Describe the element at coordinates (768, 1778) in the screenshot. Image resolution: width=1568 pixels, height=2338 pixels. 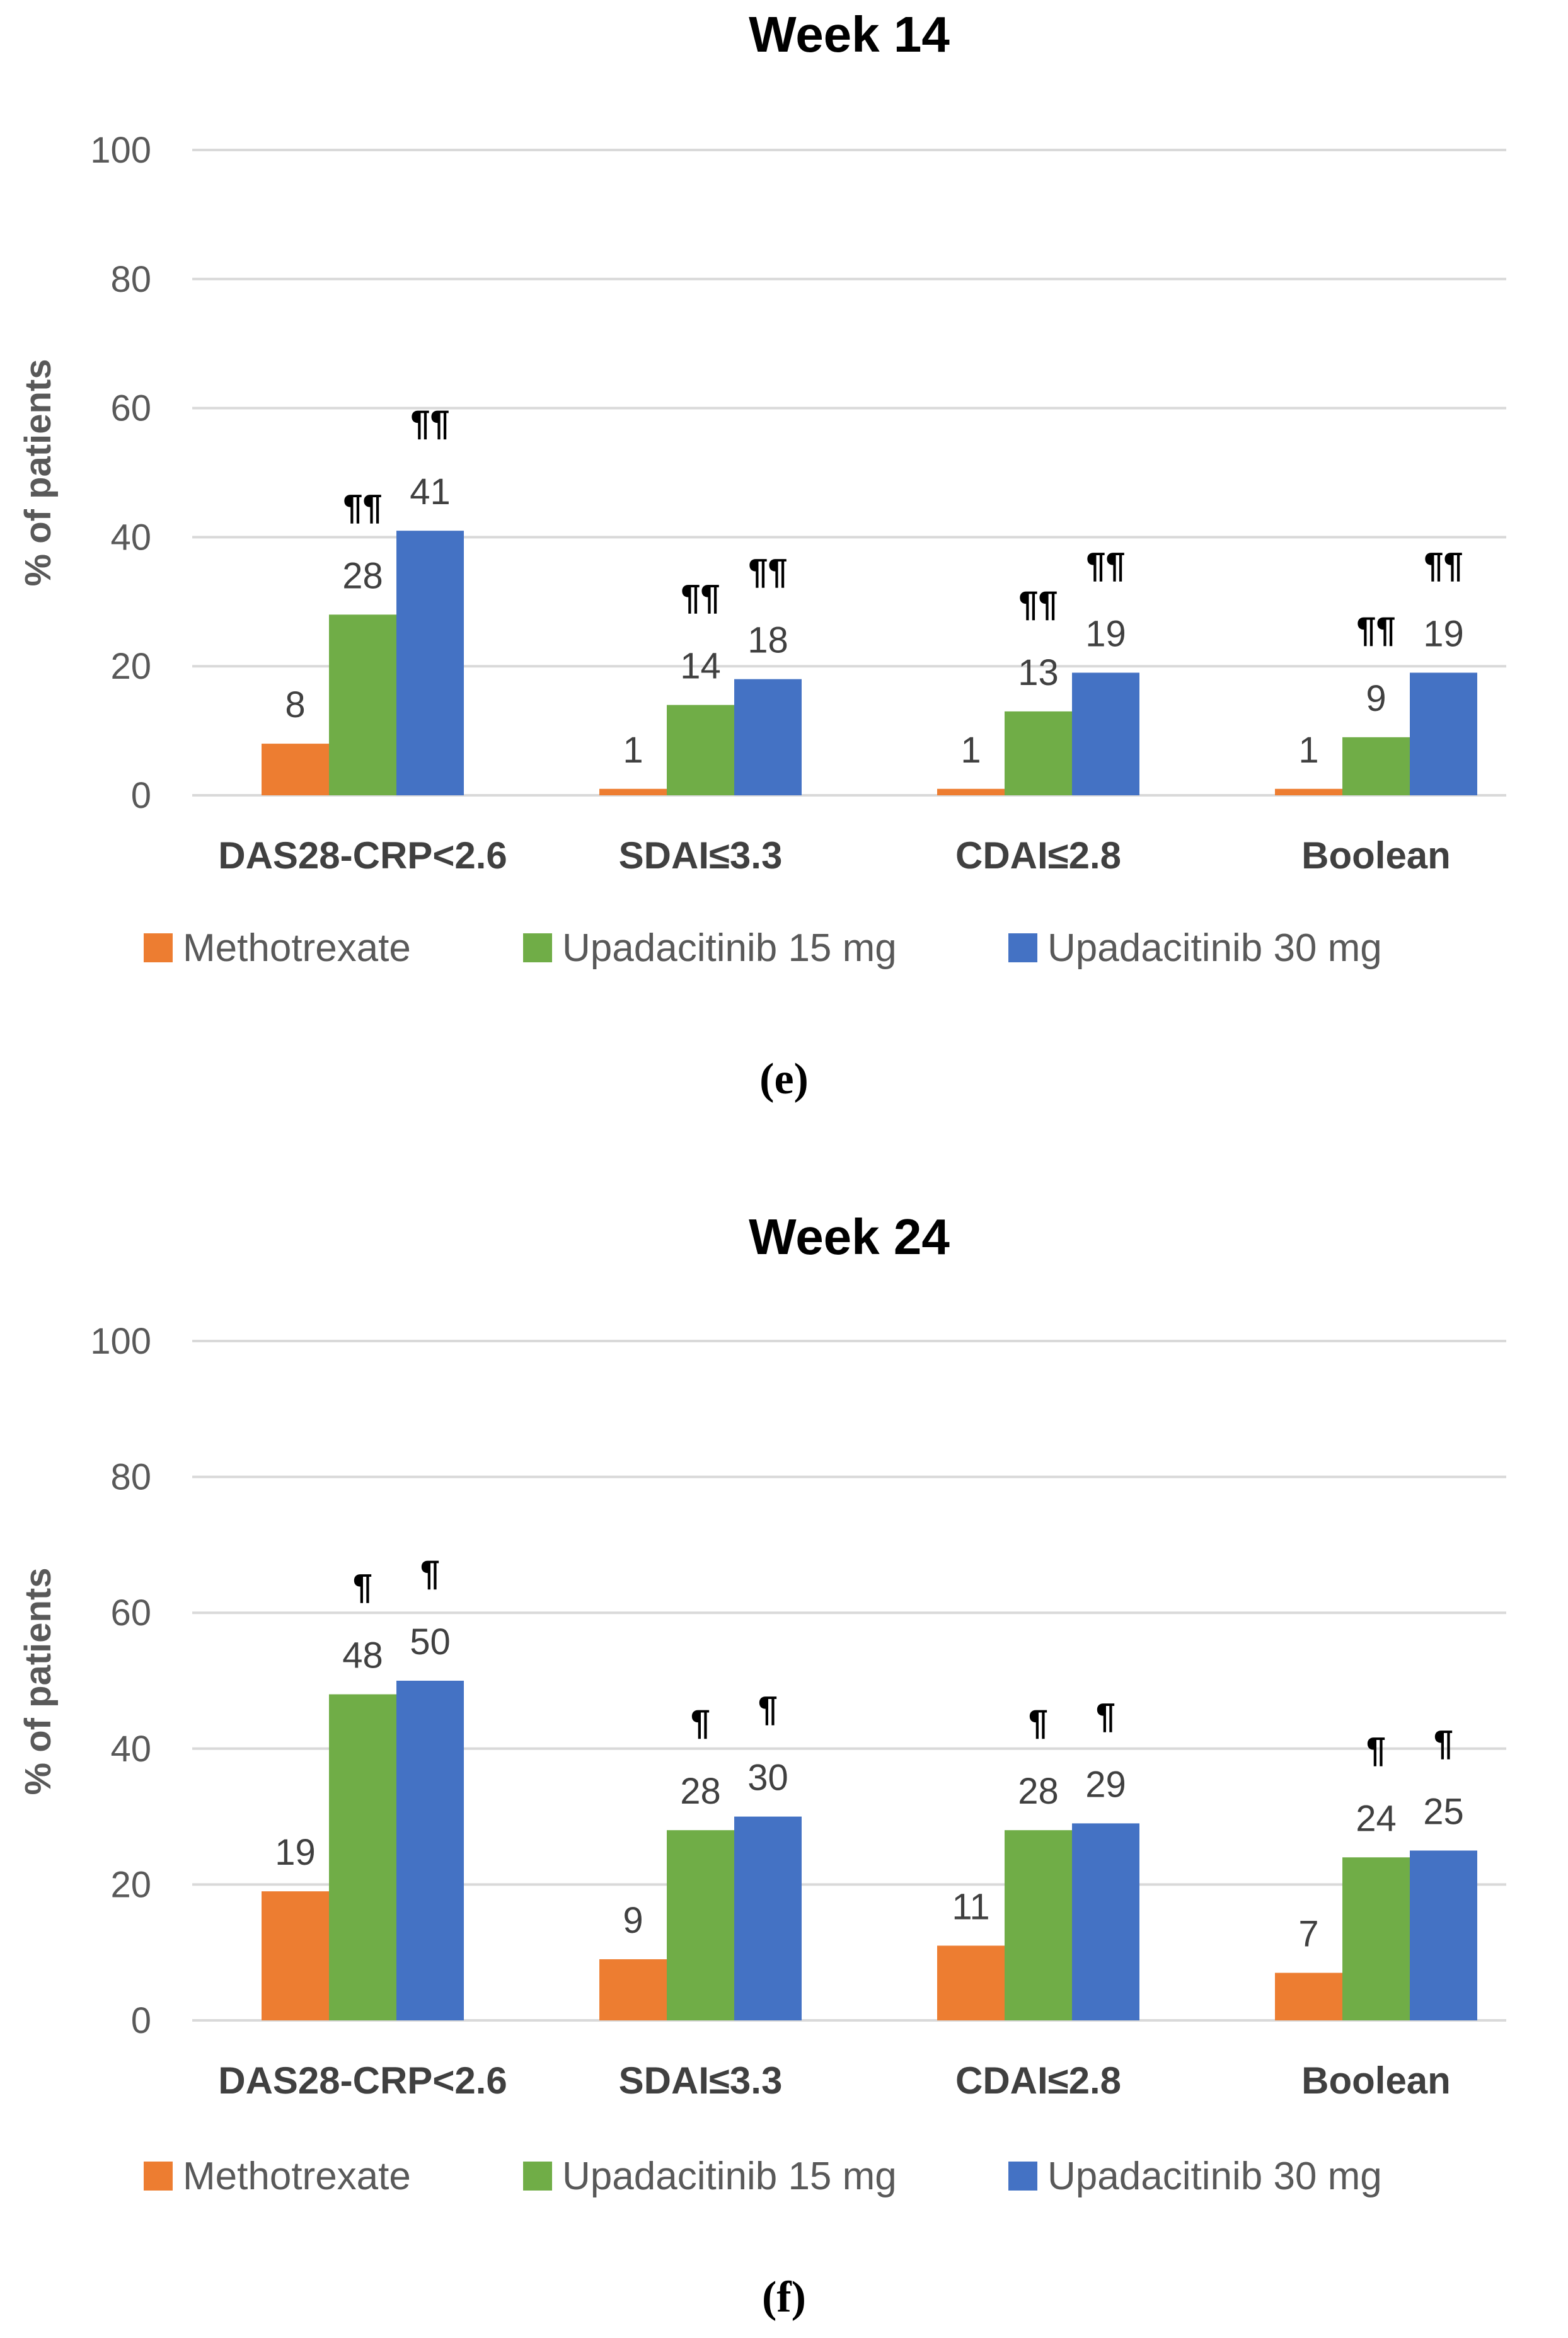
I see `data-label: 30` at that location.